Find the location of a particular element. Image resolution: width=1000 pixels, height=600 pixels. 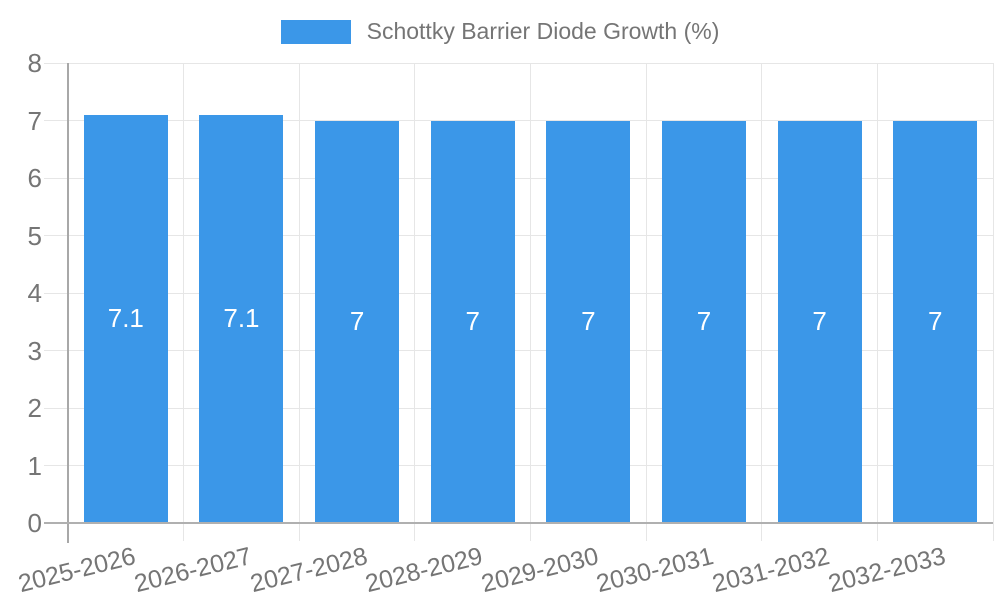

y-axis-label: 1 is located at coordinates (34, 465).